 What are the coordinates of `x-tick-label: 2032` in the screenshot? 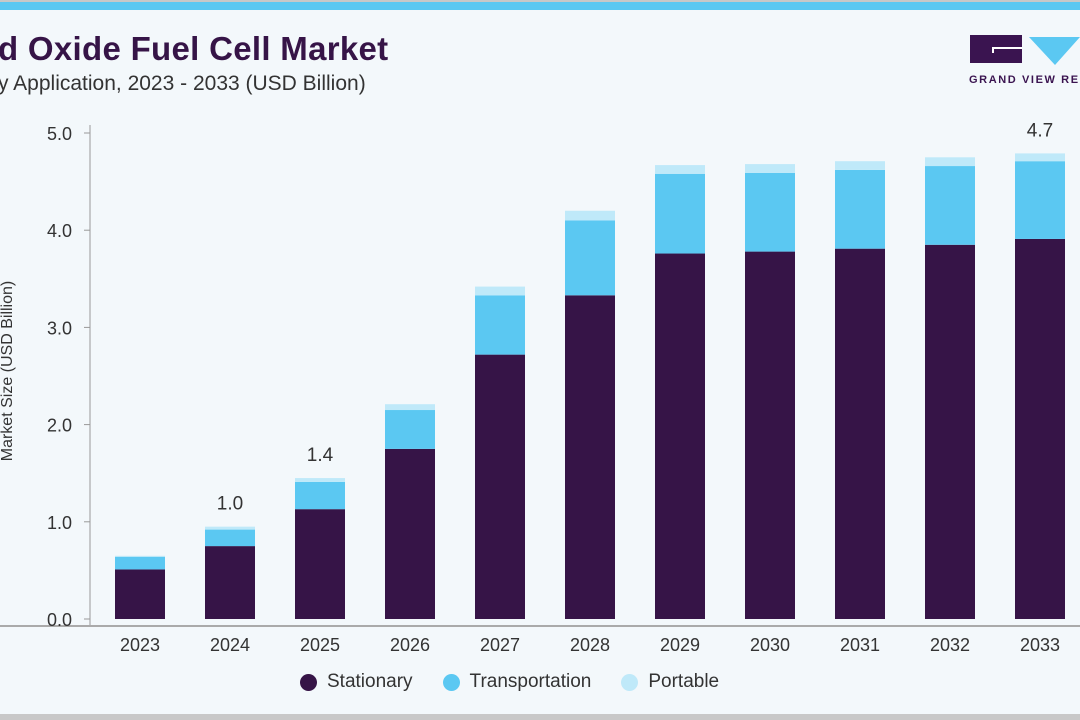 It's located at (950, 645).